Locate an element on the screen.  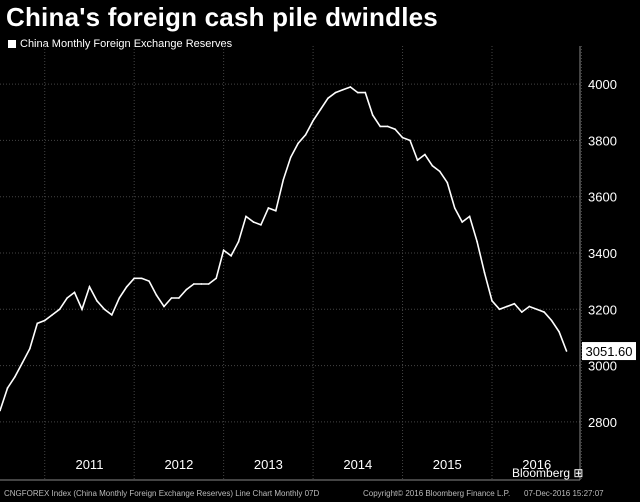
x-tick-label: 2014 is located at coordinates (357, 464).